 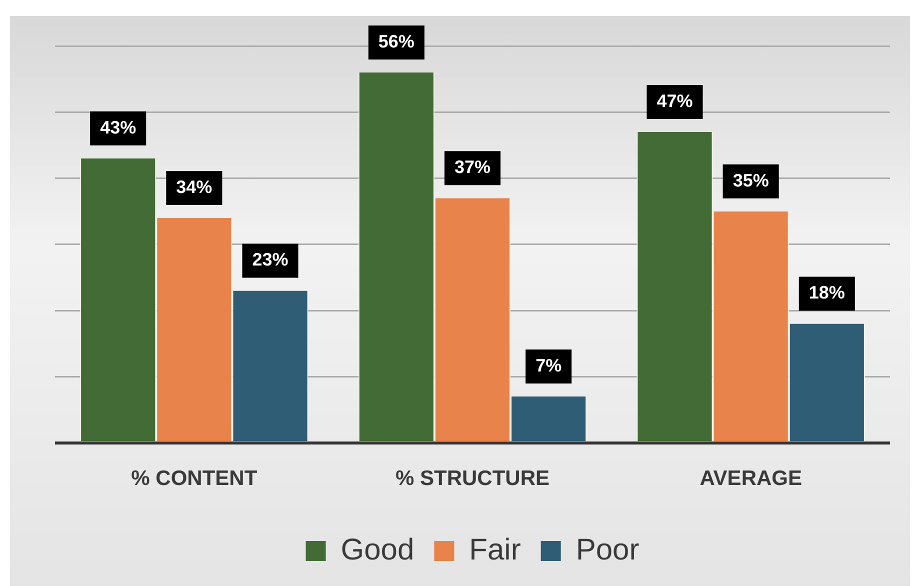 I want to click on data-label: 23%, so click(x=270, y=260).